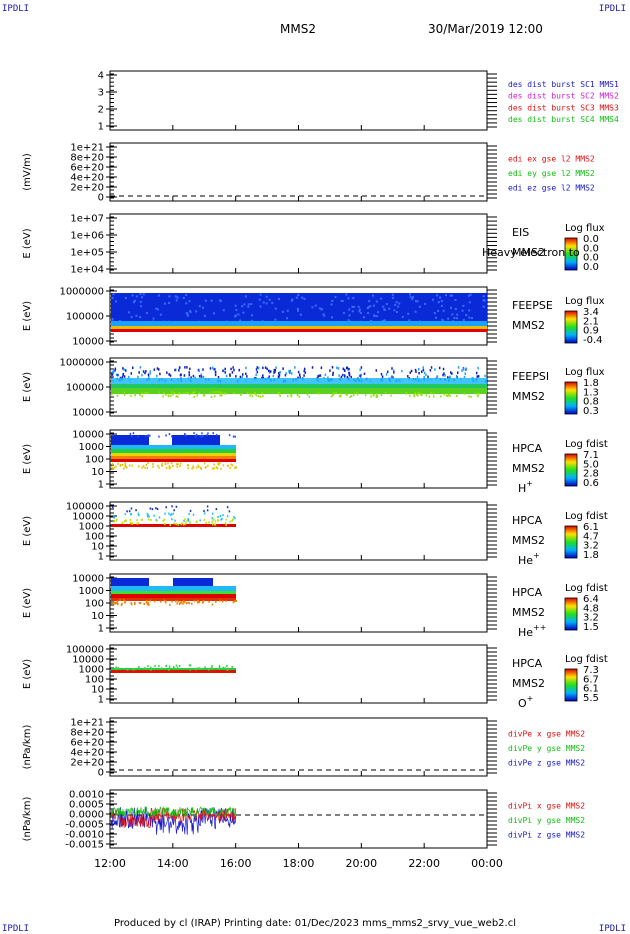 The width and height of the screenshot is (630, 934). What do you see at coordinates (551, 188) in the screenshot?
I see `legend-entry: edi ez gse l2 MMS2` at bounding box center [551, 188].